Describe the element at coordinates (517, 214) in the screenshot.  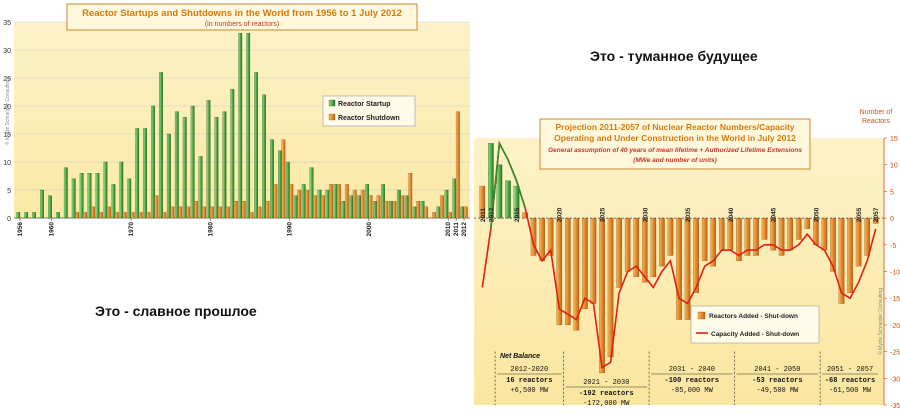
I see `x-tick-label: 2015` at that location.